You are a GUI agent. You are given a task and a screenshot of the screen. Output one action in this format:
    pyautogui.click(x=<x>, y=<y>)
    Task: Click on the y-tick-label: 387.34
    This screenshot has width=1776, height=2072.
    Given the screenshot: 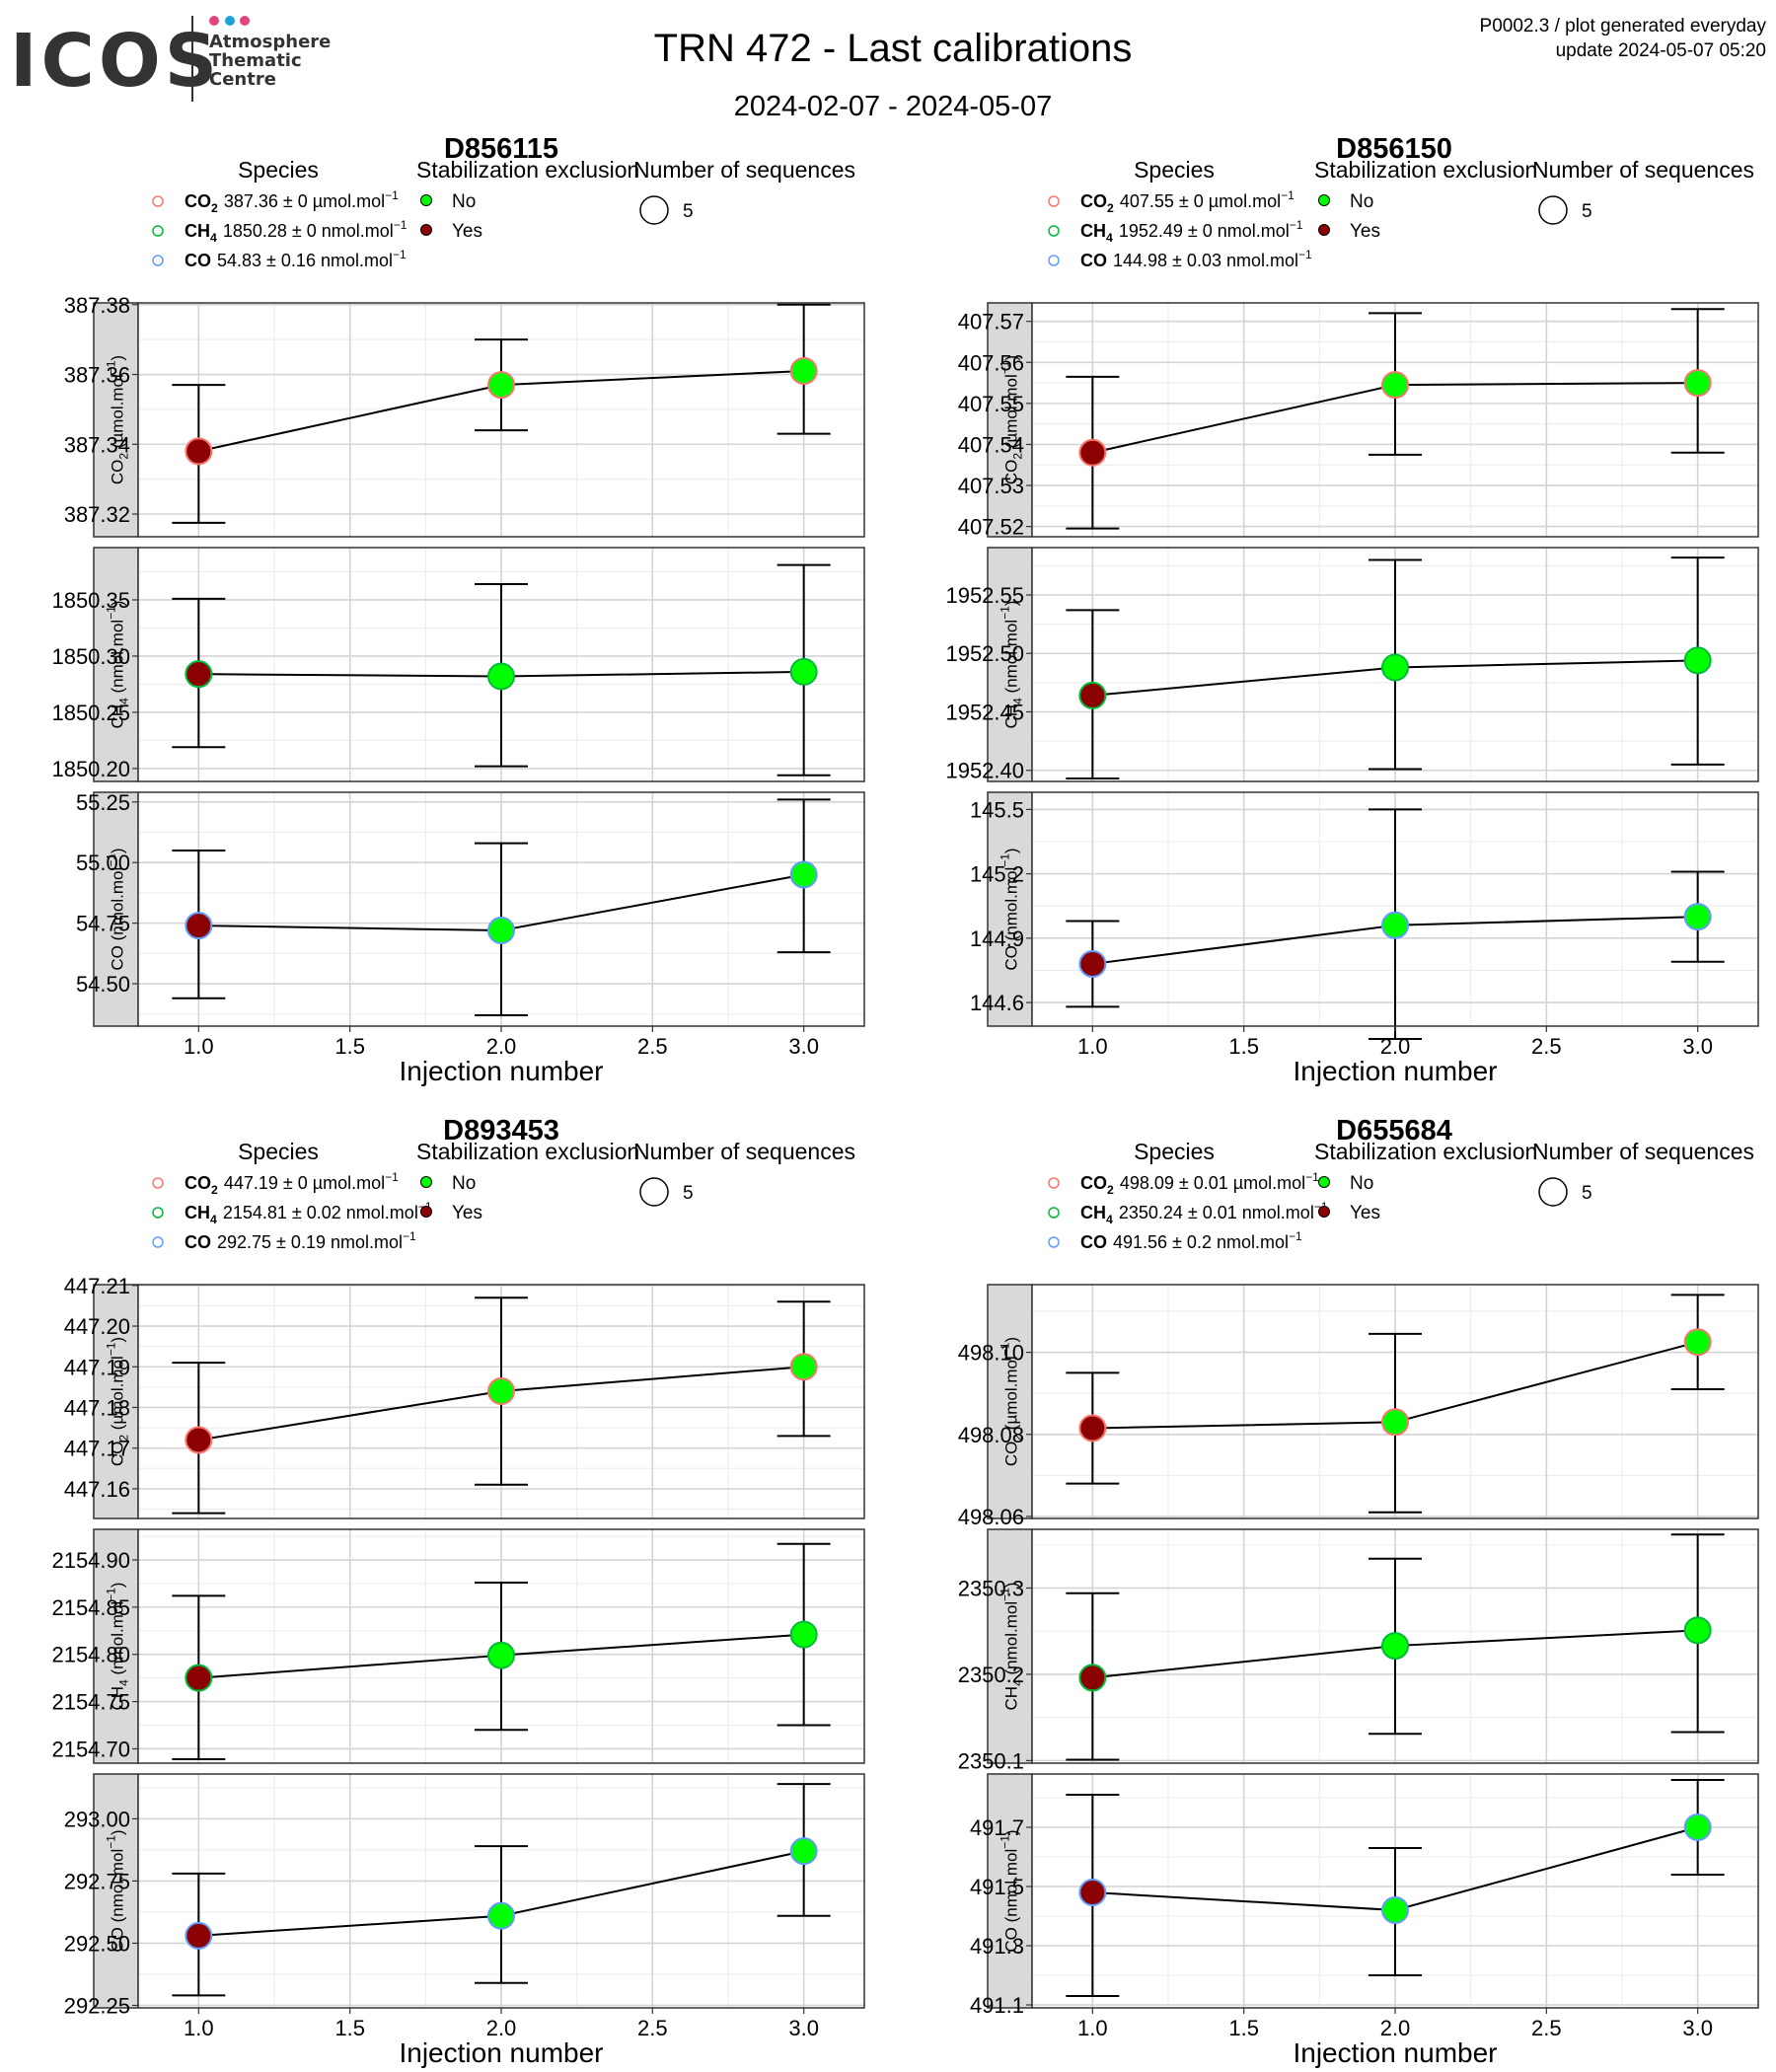 What is the action you would take?
    pyautogui.click(x=97, y=444)
    